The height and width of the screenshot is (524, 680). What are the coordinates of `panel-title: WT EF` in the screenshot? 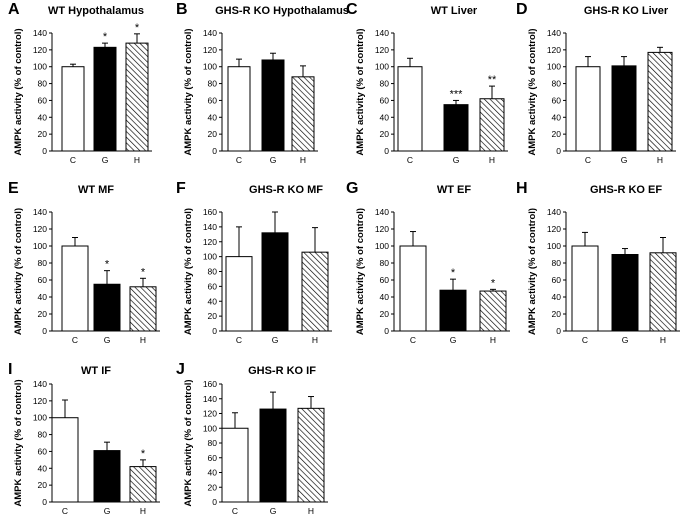 It's located at (454, 190).